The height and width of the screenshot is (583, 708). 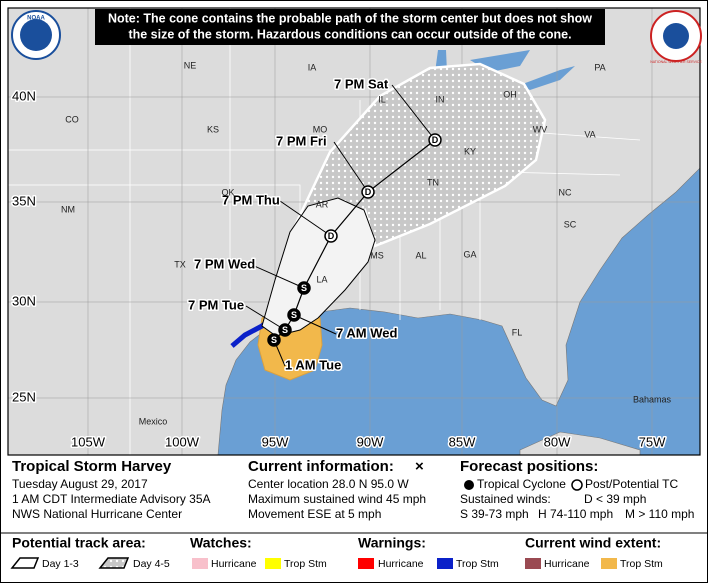 I want to click on day45: Day 4-5, so click(x=151, y=564).